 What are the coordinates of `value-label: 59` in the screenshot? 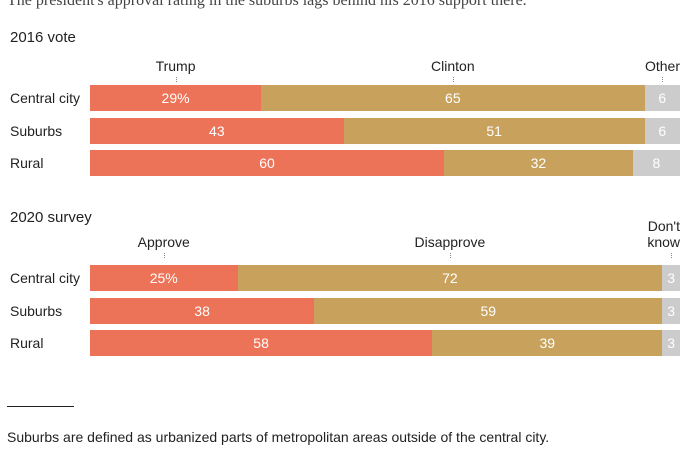 It's located at (488, 311).